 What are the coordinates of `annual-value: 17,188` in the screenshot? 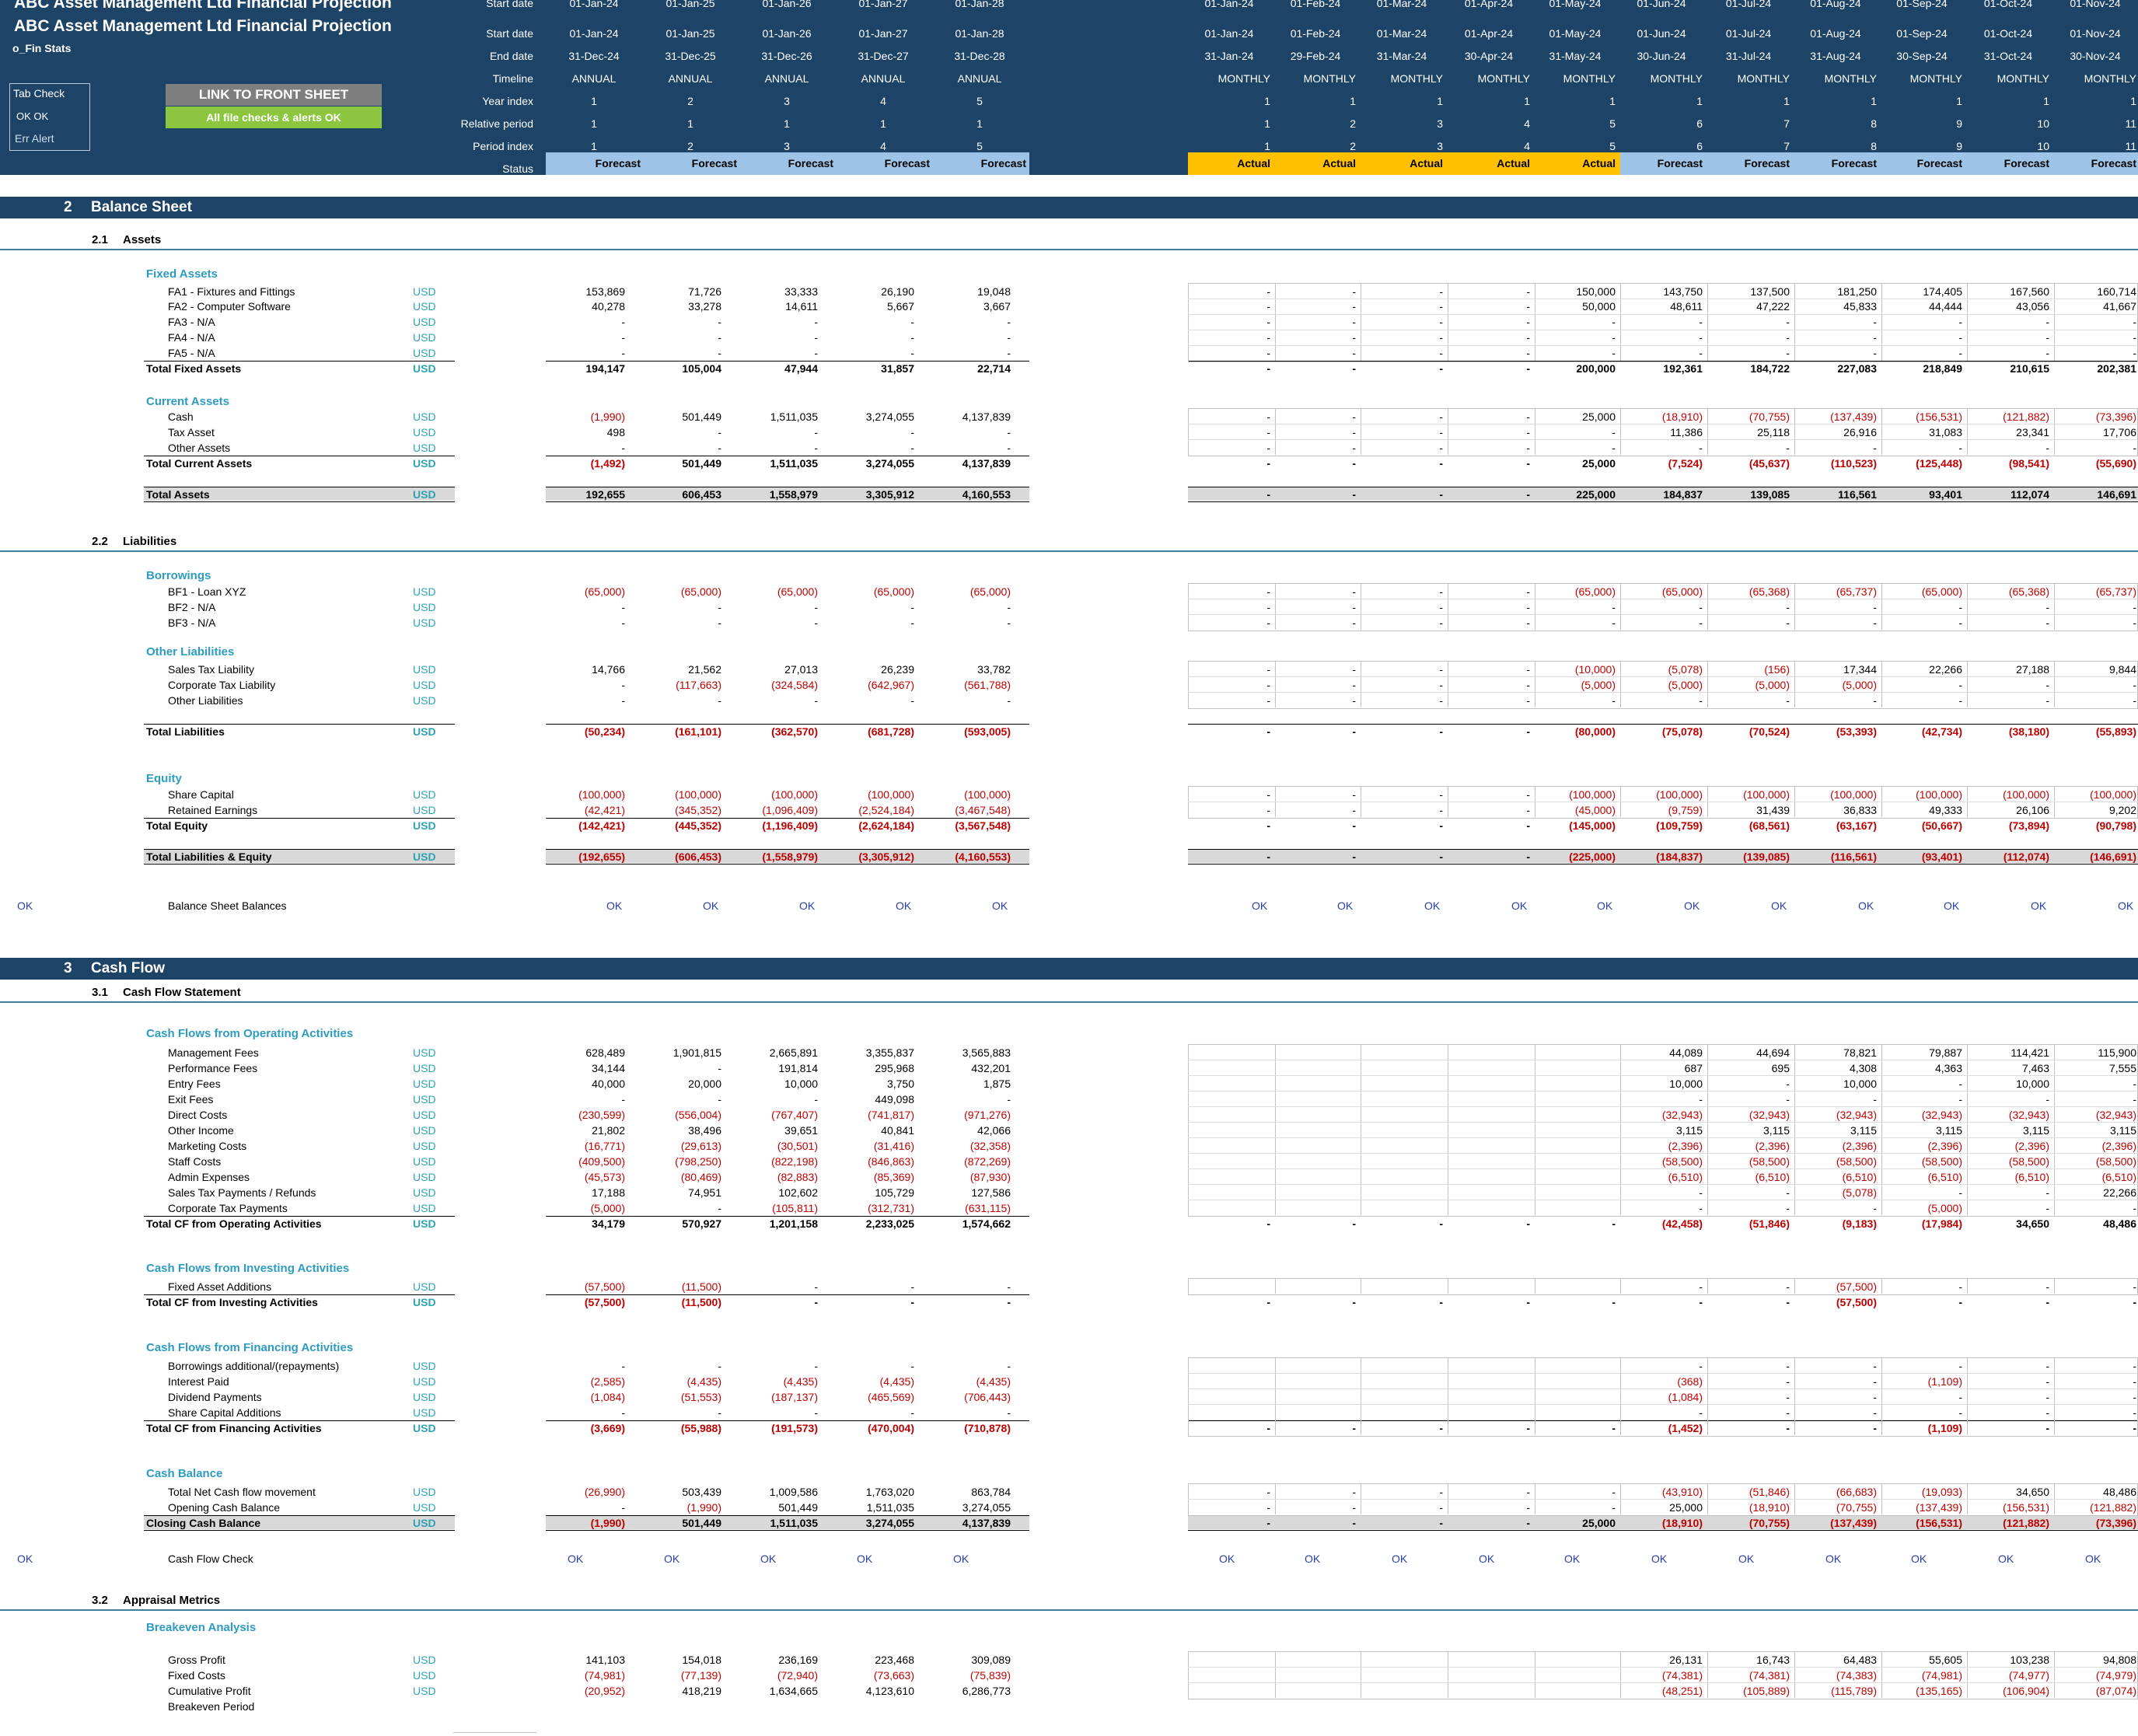 It's located at (608, 1192).